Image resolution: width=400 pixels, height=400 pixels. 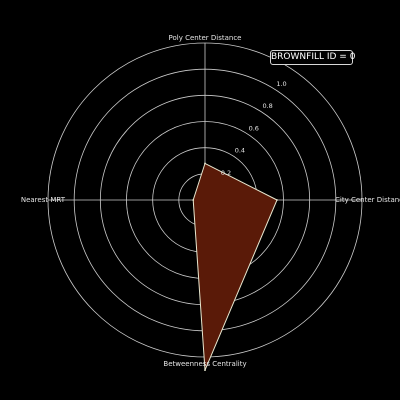 What do you see at coordinates (267, 106) in the screenshot?
I see `radial-tick-label: 0.8` at bounding box center [267, 106].